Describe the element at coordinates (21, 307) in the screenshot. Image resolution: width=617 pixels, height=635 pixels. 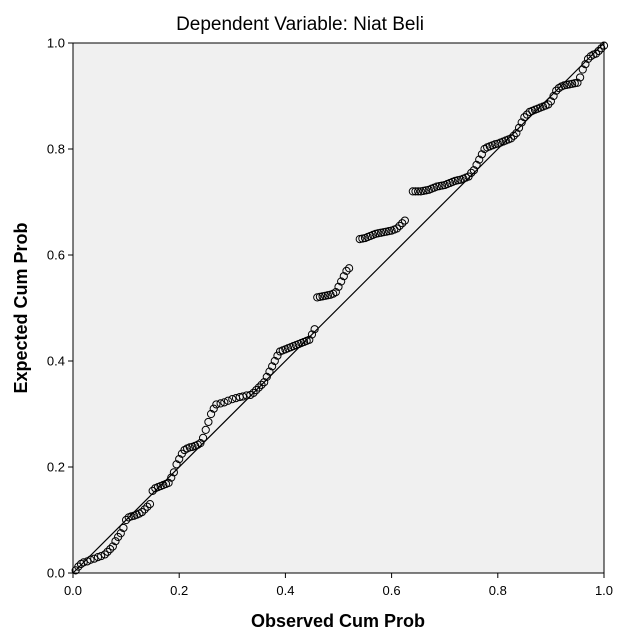
I see `y-axis-label: Expected Cum Prob` at that location.